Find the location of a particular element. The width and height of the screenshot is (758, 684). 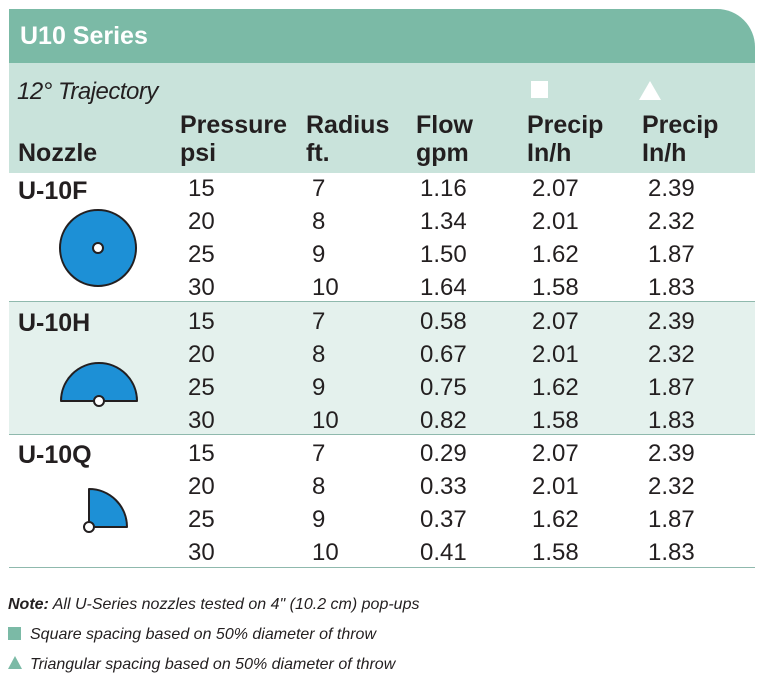

header-precip-square: Precip In/h is located at coordinates (565, 139).